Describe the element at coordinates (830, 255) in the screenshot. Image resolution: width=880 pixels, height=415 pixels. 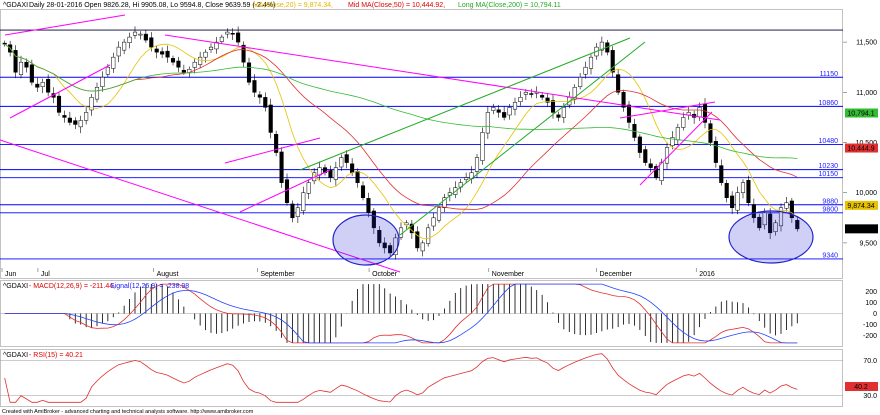
I see `level-label: 9340` at that location.